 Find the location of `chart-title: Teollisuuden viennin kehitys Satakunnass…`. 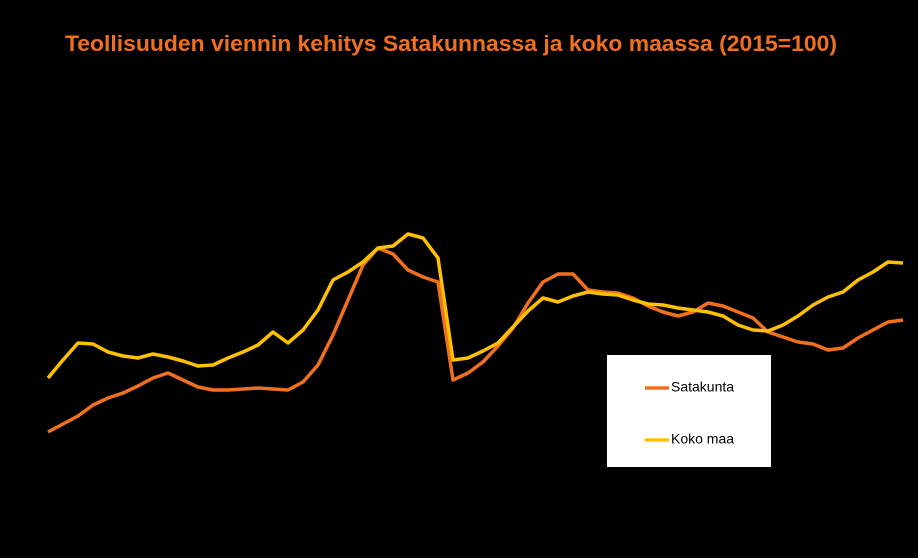

chart-title: Teollisuuden viennin kehitys Satakunnass… is located at coordinates (451, 43).